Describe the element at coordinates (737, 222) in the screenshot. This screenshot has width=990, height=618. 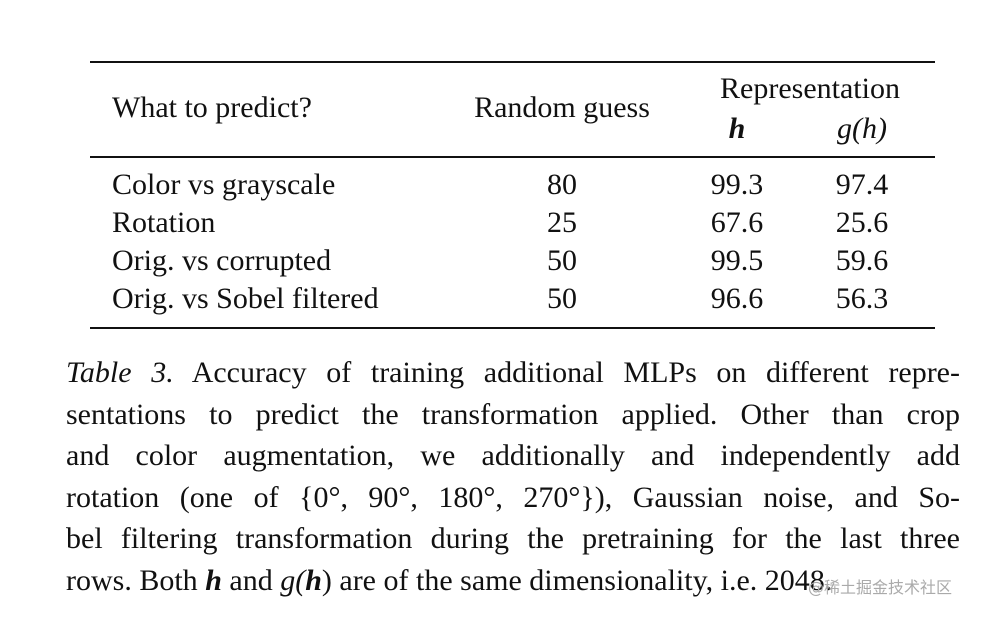
I see `table-cell: 67.6` at that location.